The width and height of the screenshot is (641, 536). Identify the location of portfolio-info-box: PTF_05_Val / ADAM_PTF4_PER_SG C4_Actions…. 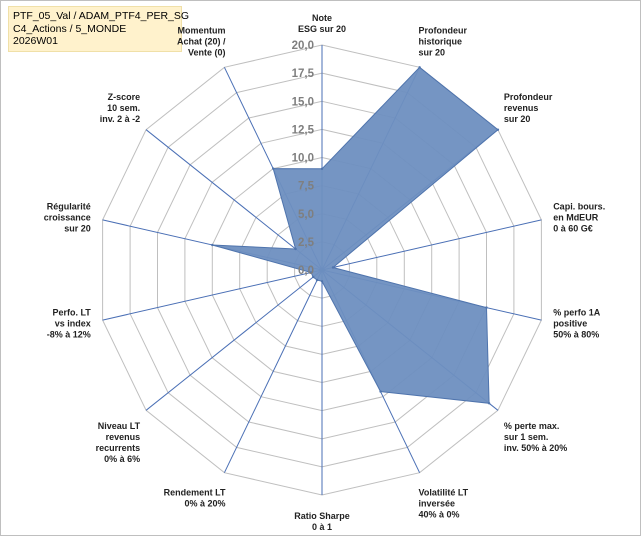
(99, 29).